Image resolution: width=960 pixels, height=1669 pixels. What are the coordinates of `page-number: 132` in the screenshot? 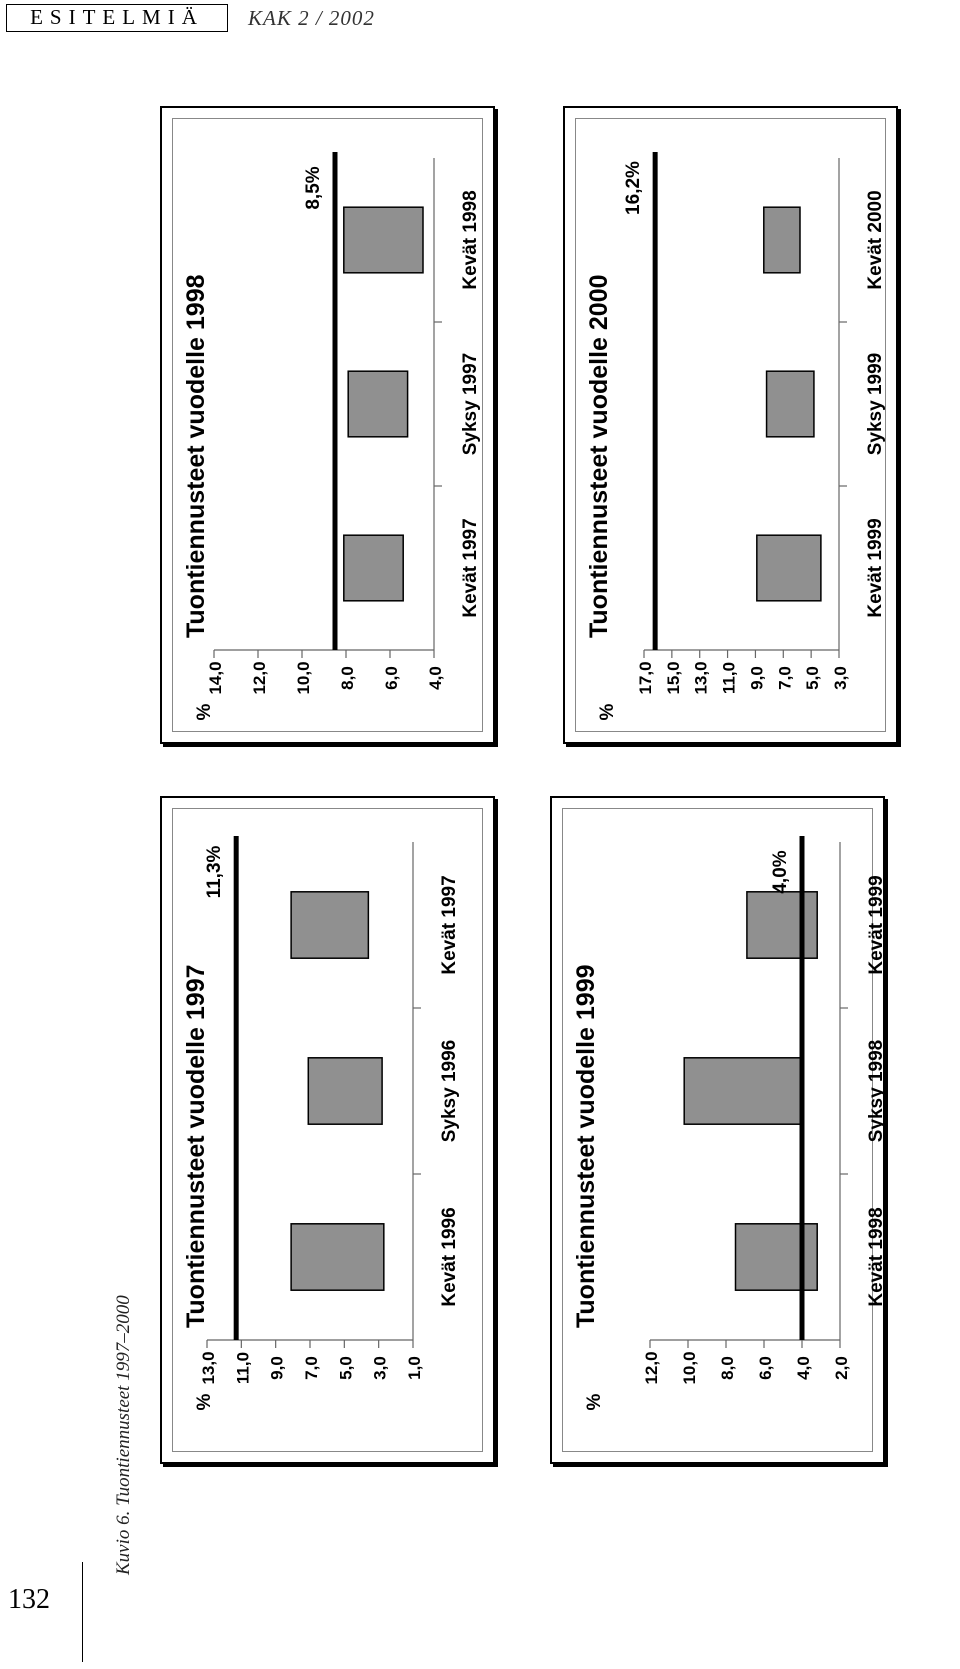 It's located at (29, 1599).